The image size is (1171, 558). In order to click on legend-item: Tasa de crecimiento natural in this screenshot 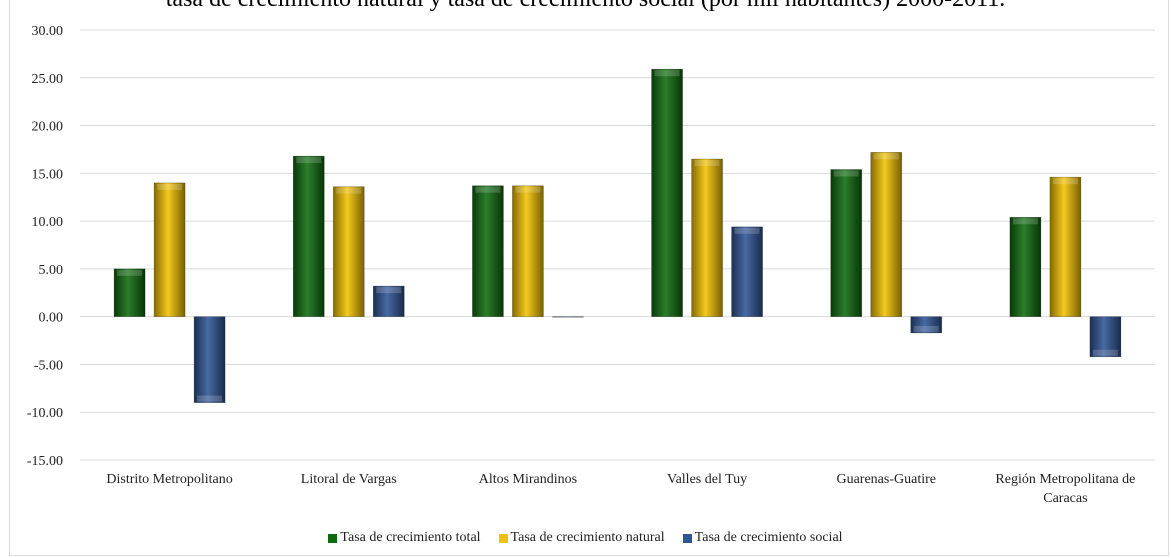, I will do `click(581, 538)`.